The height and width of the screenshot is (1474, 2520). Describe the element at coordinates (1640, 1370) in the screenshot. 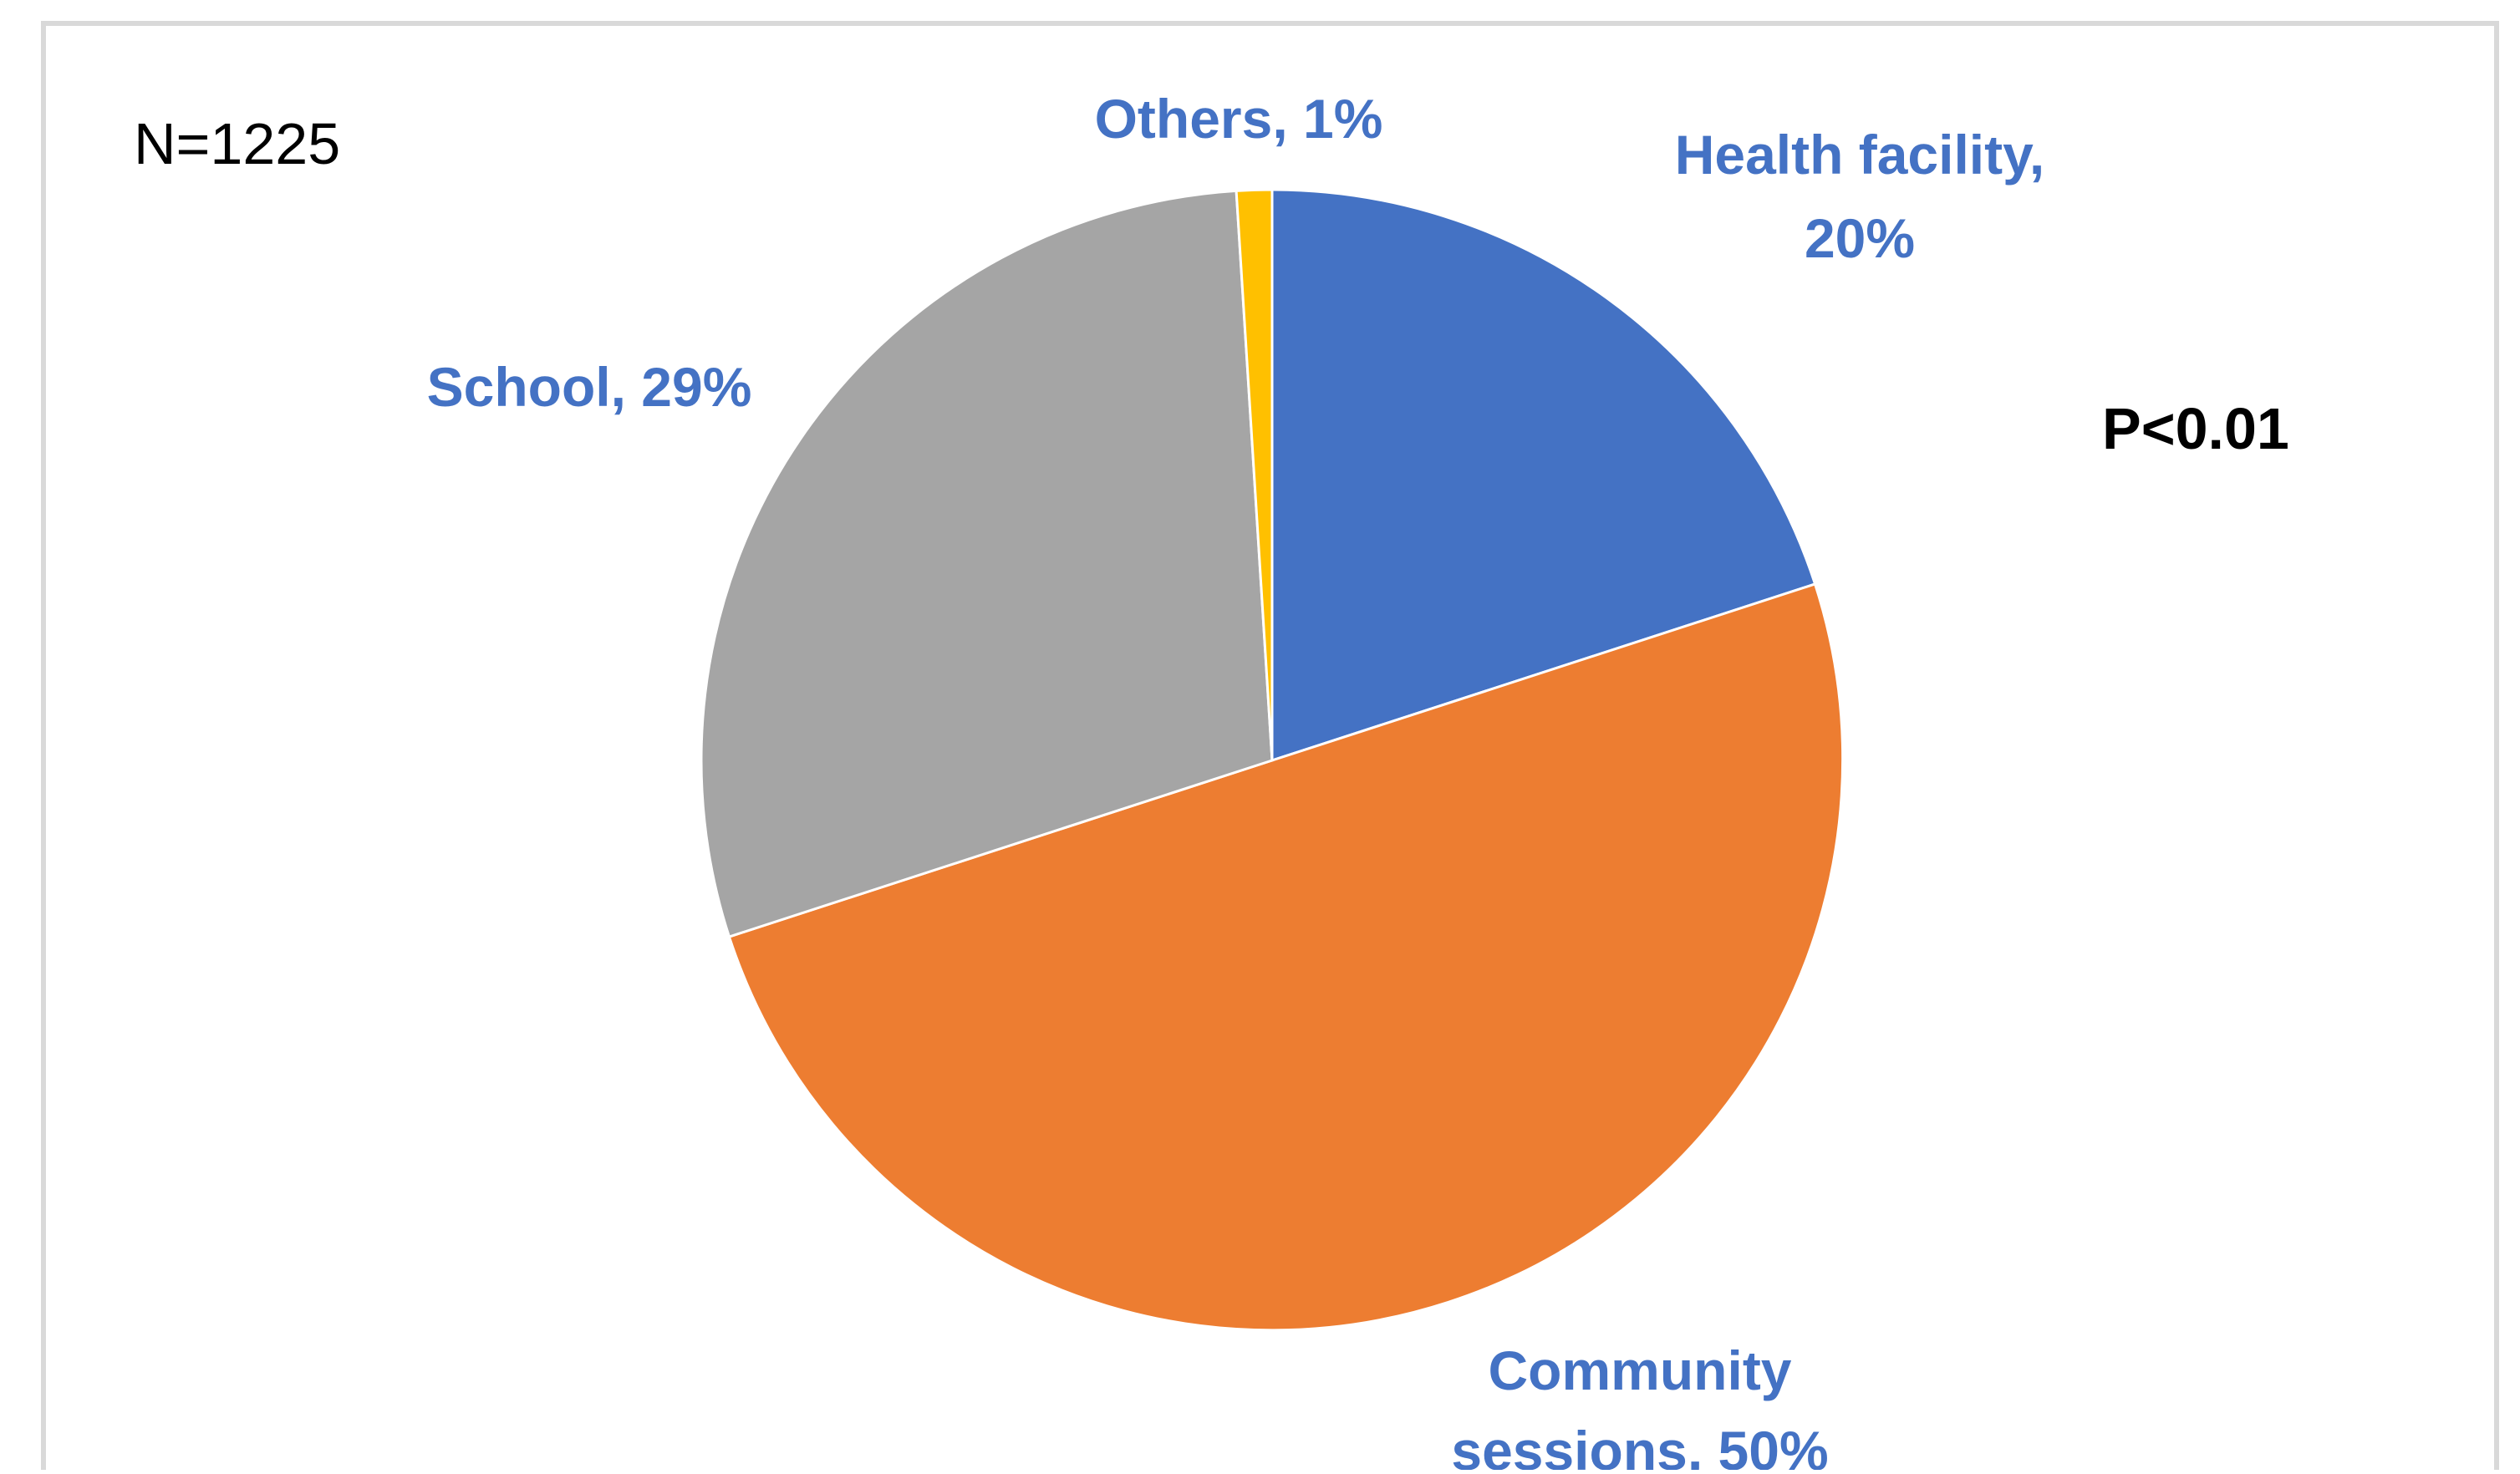

I see `slice-label-line: Community` at that location.